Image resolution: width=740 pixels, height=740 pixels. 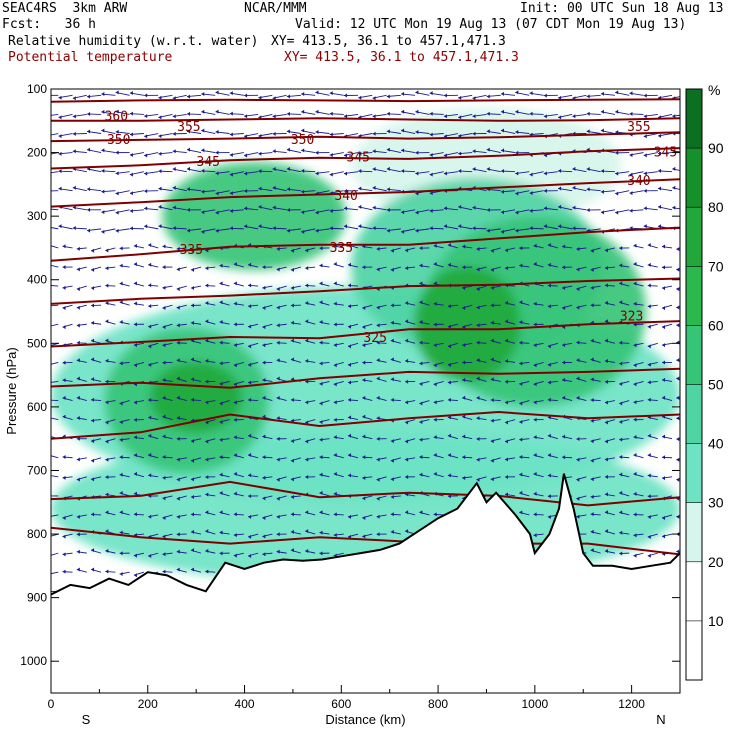 What do you see at coordinates (208, 162) in the screenshot?
I see `theta-label: 345` at bounding box center [208, 162].